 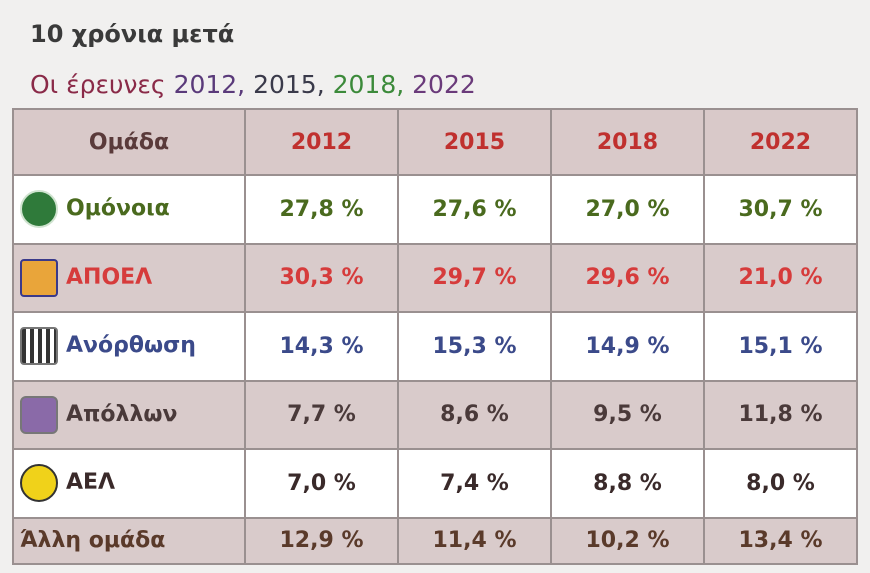 I want to click on subtitle-part: 2022, so click(x=444, y=84).